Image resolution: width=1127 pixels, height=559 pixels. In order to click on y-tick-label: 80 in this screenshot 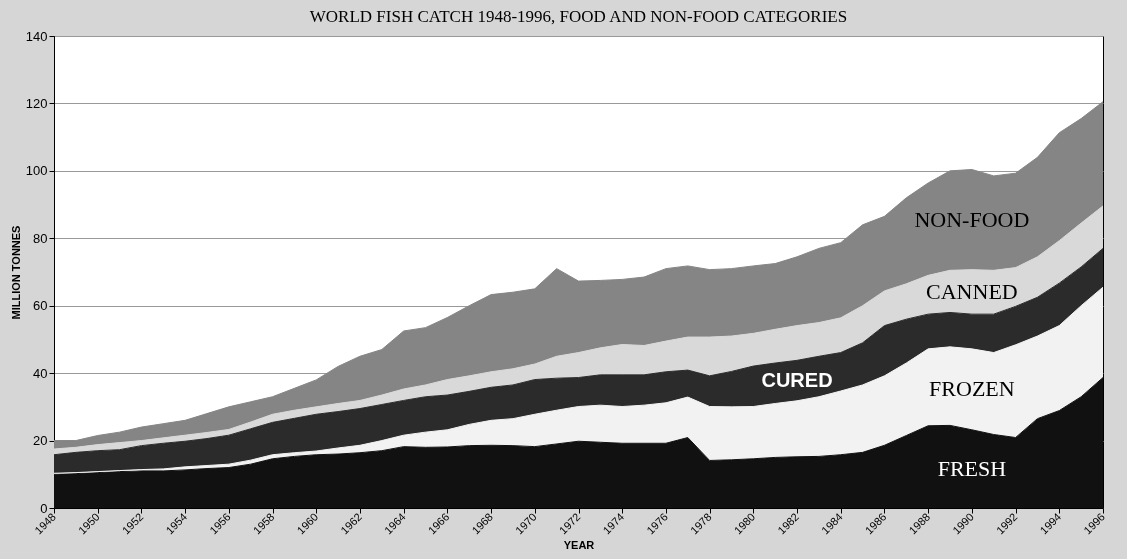, I will do `click(40, 238)`.